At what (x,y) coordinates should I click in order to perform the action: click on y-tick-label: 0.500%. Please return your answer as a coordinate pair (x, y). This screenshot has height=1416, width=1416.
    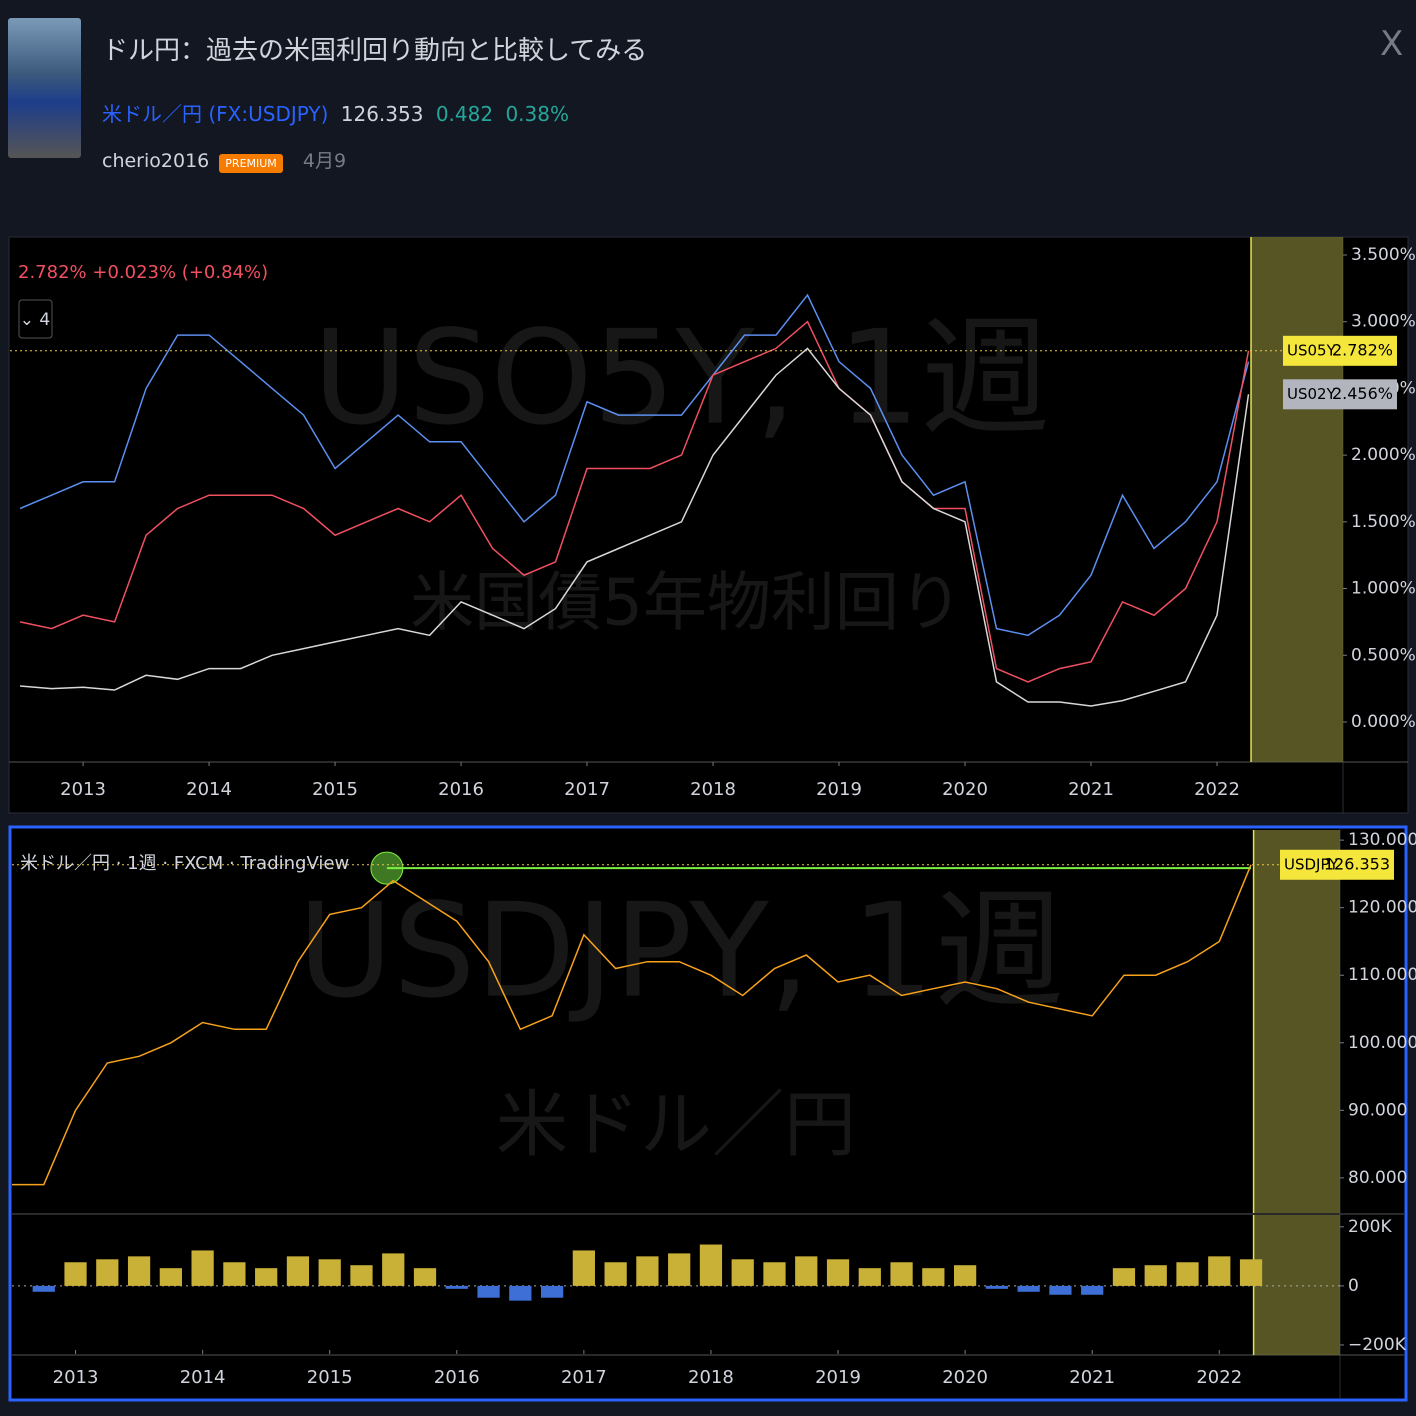
    Looking at the image, I should click on (1383, 655).